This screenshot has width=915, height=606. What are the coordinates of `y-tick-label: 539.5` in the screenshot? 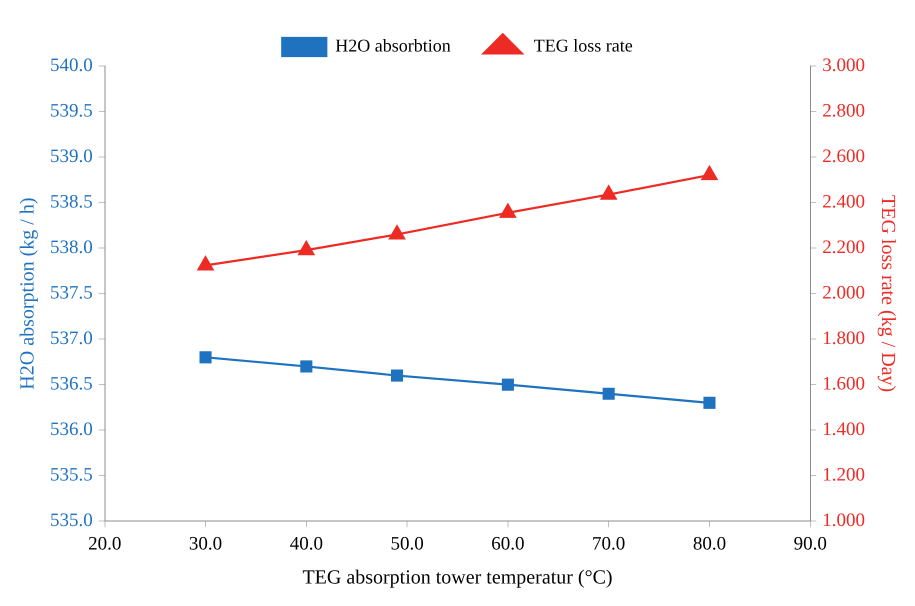 It's located at (71, 111).